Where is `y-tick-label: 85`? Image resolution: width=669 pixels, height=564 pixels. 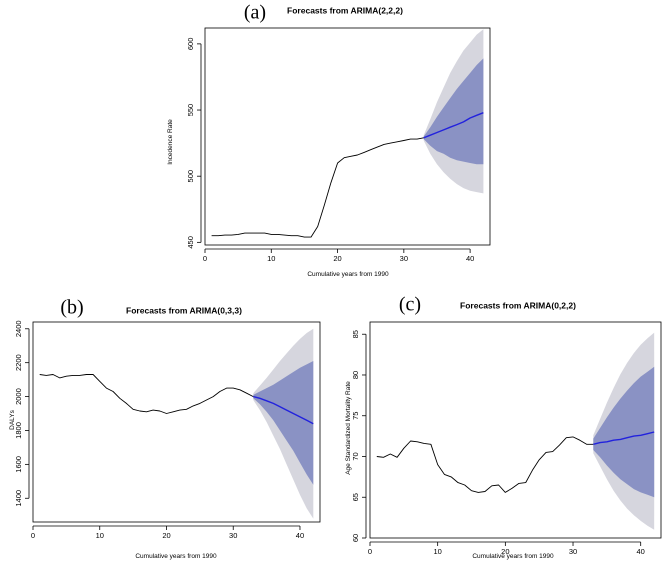 y-tick-label: 85 is located at coordinates (355, 334).